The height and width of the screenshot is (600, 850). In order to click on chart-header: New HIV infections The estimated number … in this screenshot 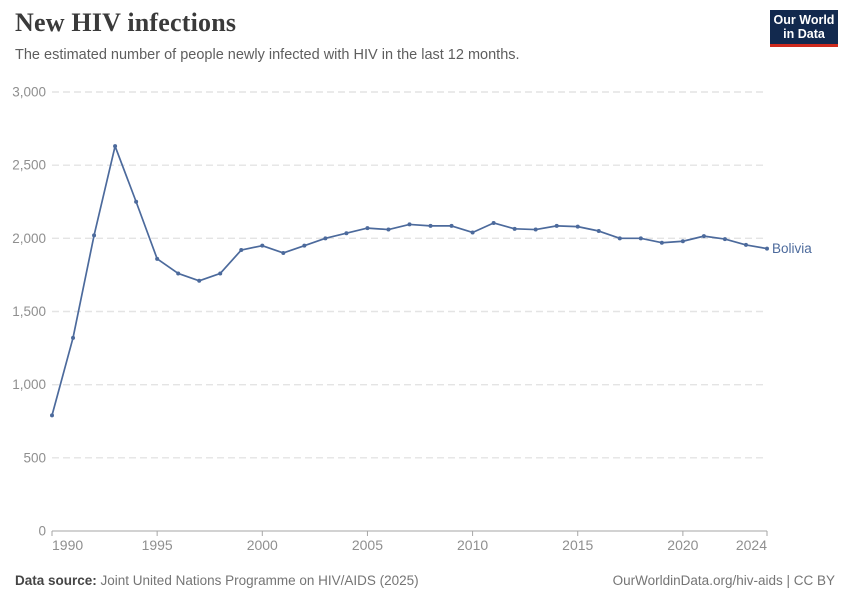, I will do `click(385, 35)`.